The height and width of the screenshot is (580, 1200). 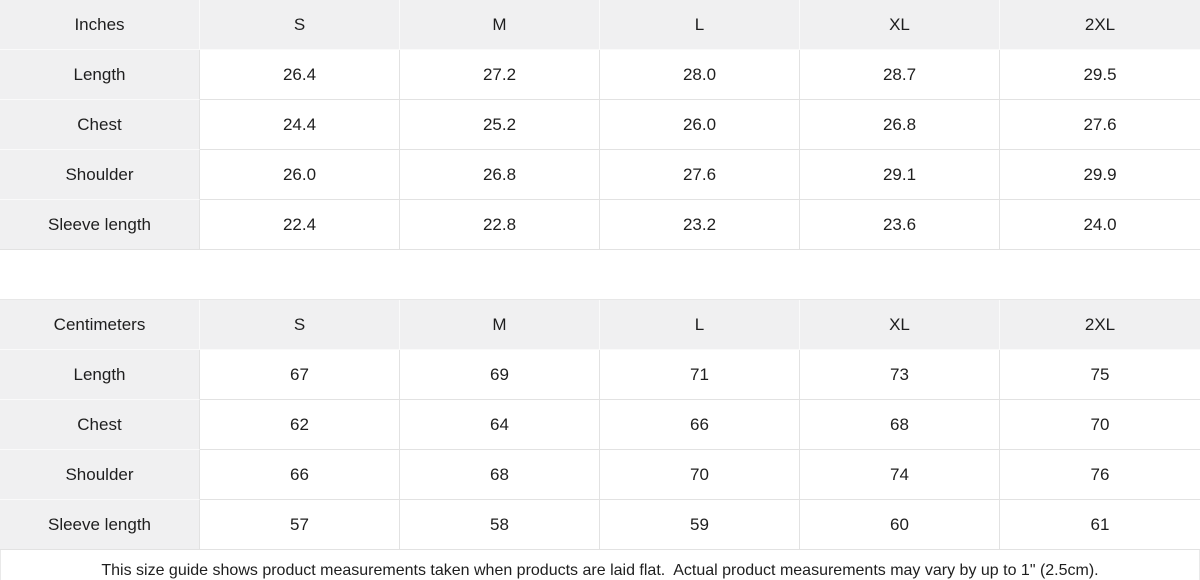 What do you see at coordinates (300, 375) in the screenshot?
I see `measurement-cell: 67` at bounding box center [300, 375].